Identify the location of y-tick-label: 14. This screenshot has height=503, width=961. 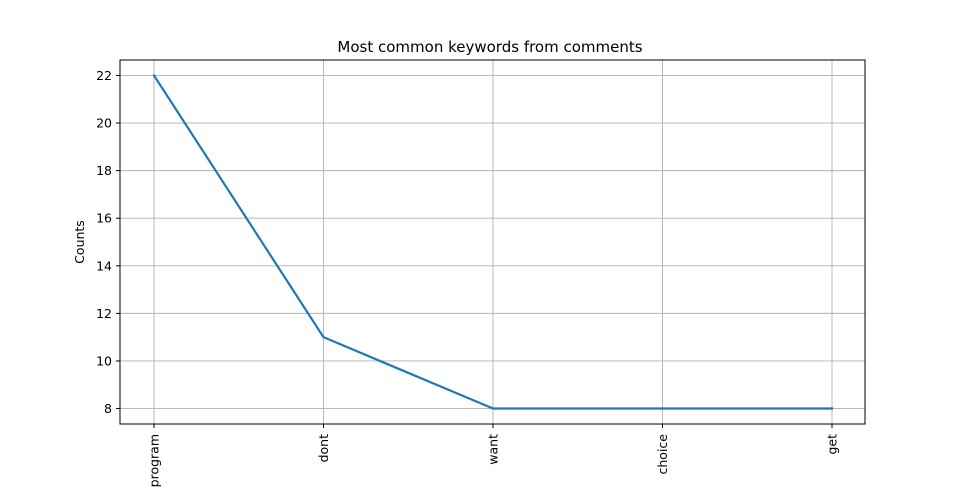
(104, 265).